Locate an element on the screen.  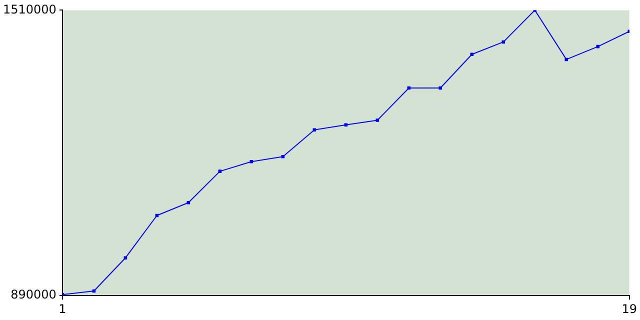
x-tick-label: 19 is located at coordinates (630, 309).